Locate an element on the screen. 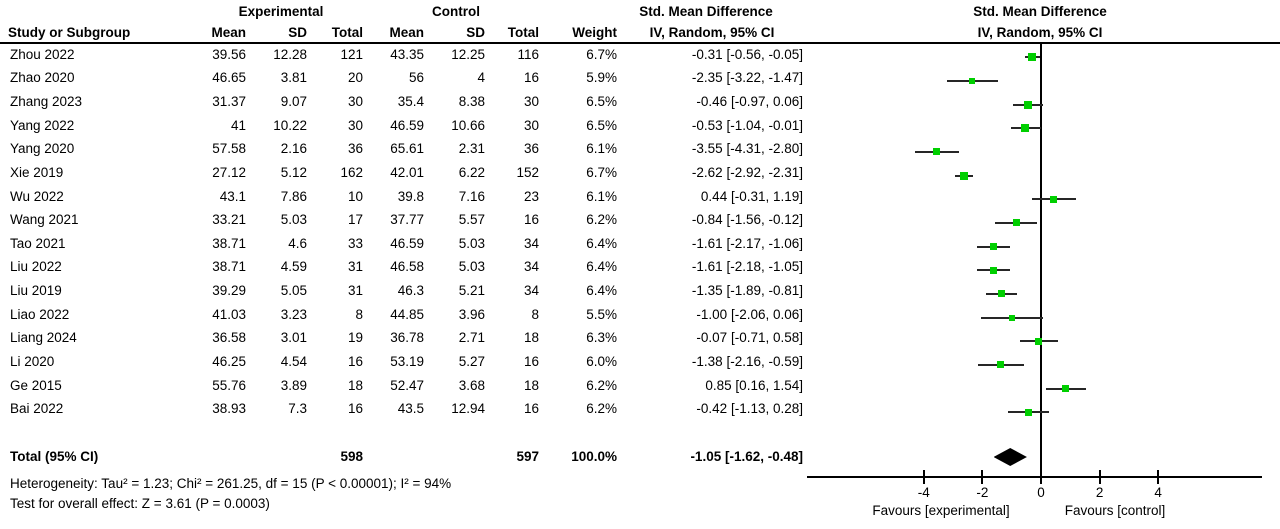  cell-e_total: 162 is located at coordinates (351, 172).